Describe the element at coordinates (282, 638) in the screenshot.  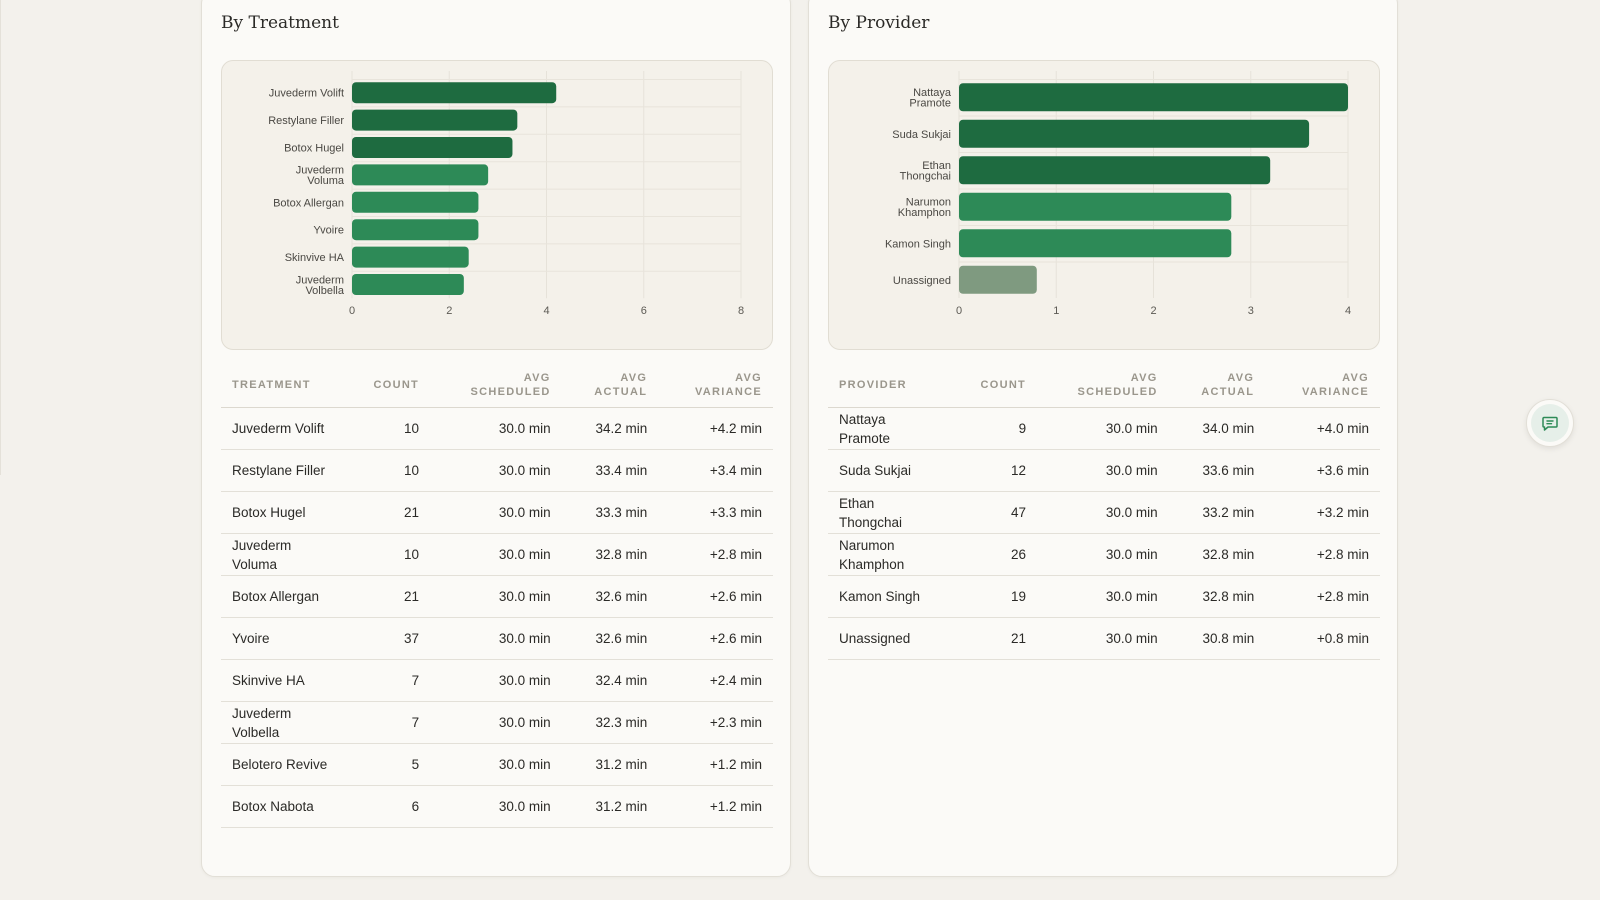
I see `row-name: Yvoire` at that location.